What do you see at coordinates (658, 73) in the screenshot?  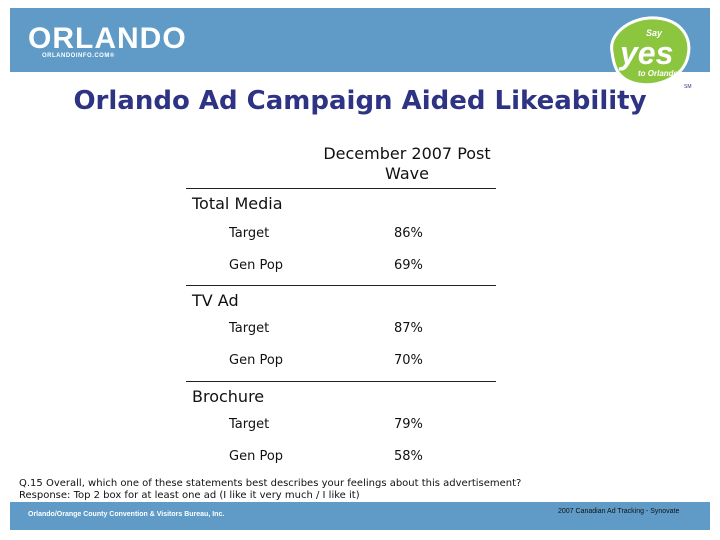 I see `badge-to-orlando: to Orlando` at bounding box center [658, 73].